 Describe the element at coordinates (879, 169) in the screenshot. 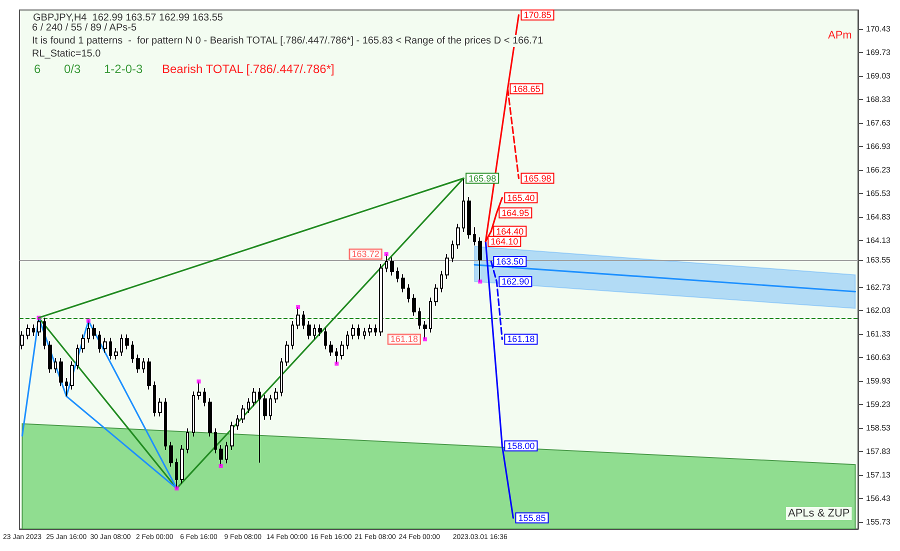

I see `y-tick-label: 166.23` at that location.